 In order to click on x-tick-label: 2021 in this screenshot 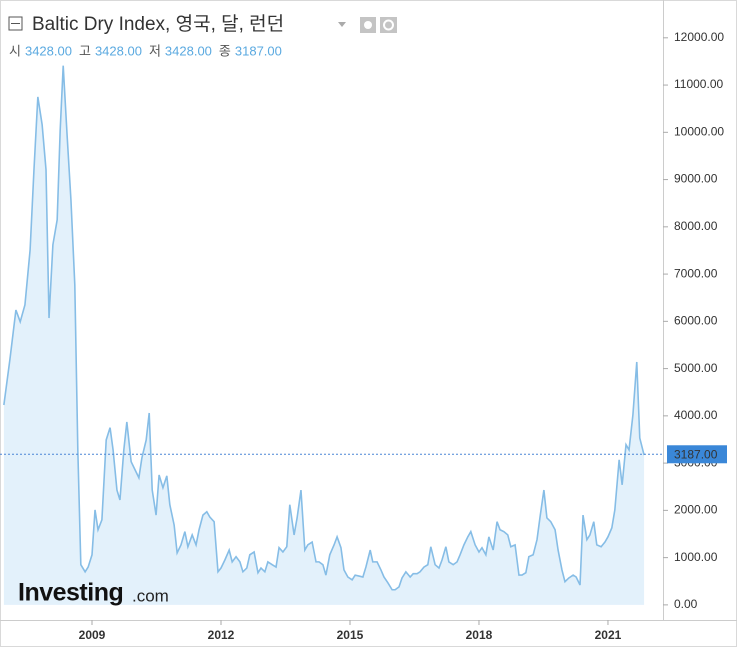, I will do `click(608, 635)`.